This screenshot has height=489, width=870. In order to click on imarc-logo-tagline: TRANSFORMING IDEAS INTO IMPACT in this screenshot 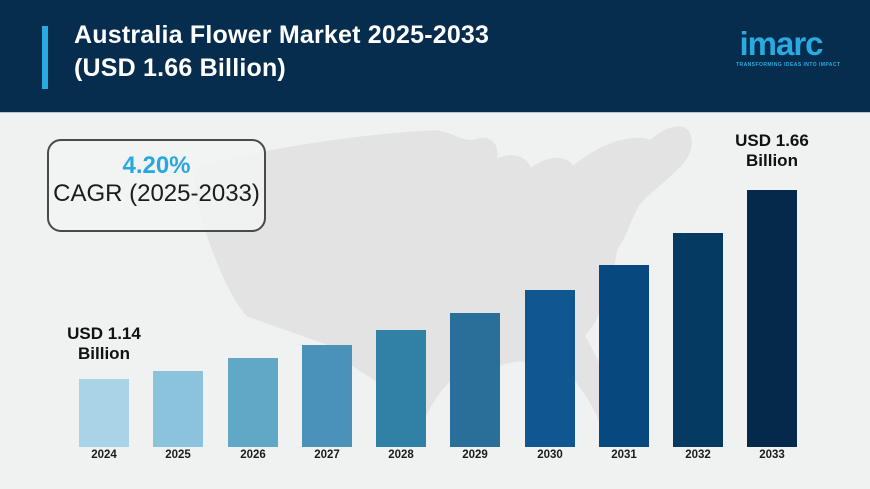, I will do `click(788, 65)`.